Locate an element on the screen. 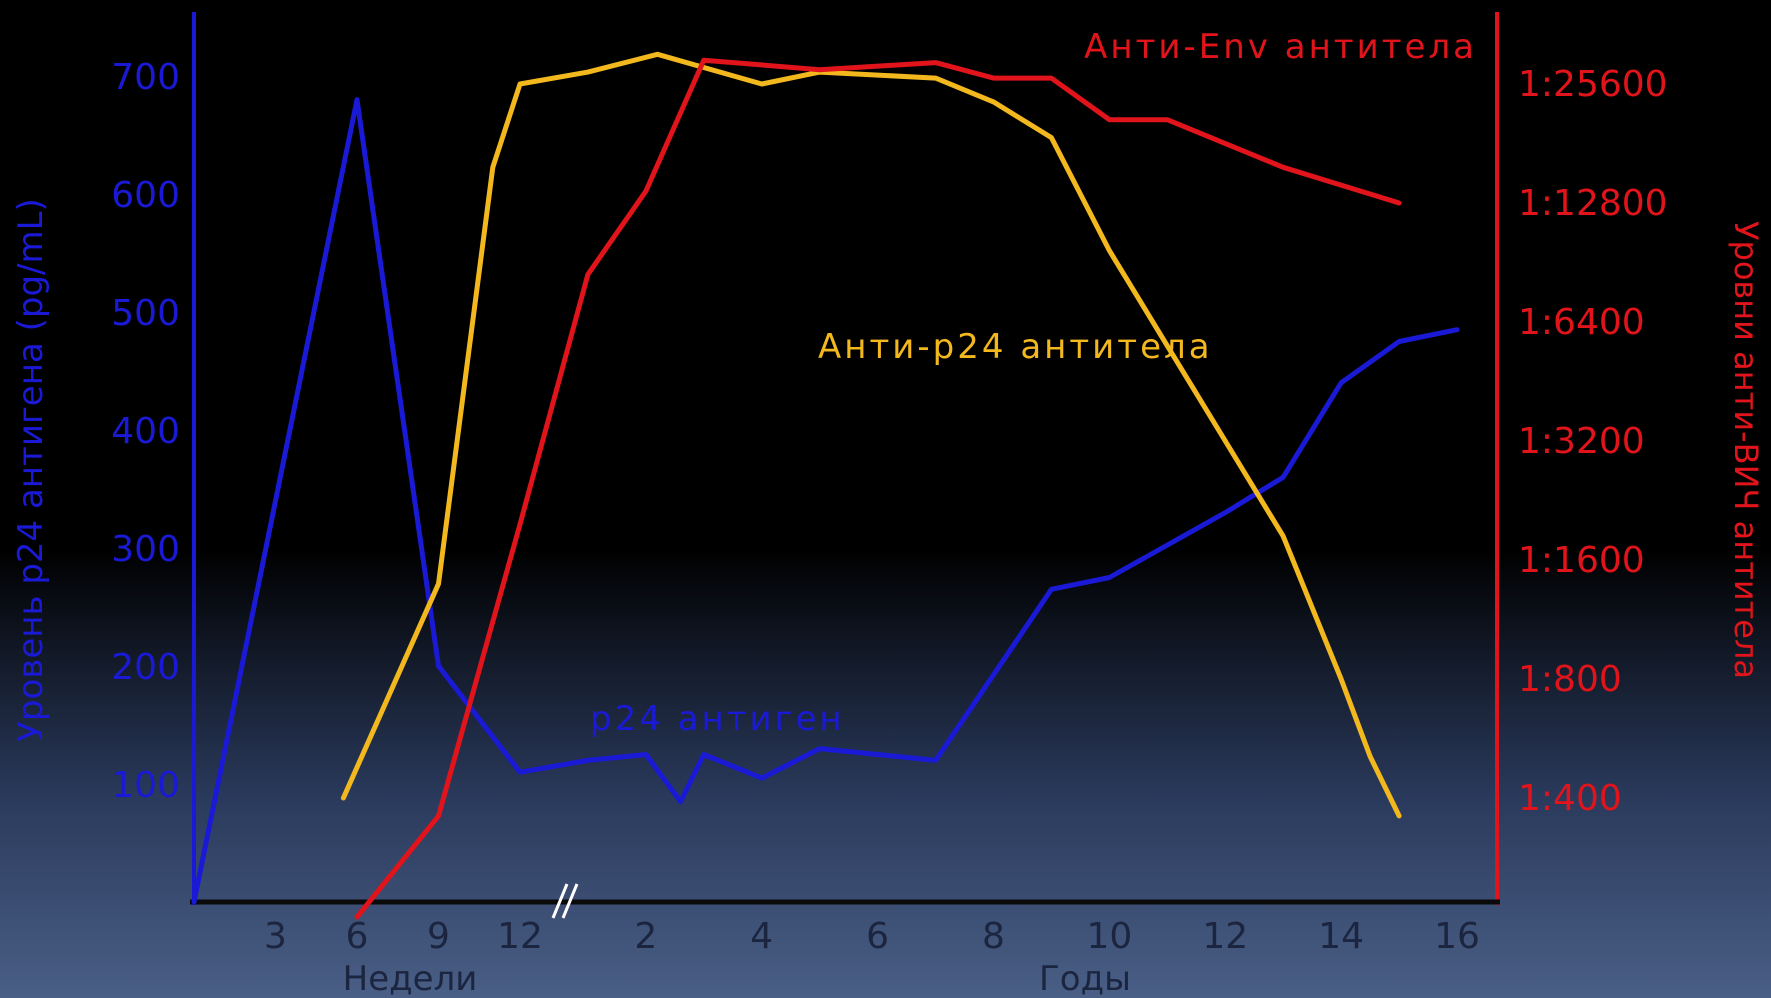 The image size is (1771, 998). x-tick-label-weeks: 3 is located at coordinates (275, 936).